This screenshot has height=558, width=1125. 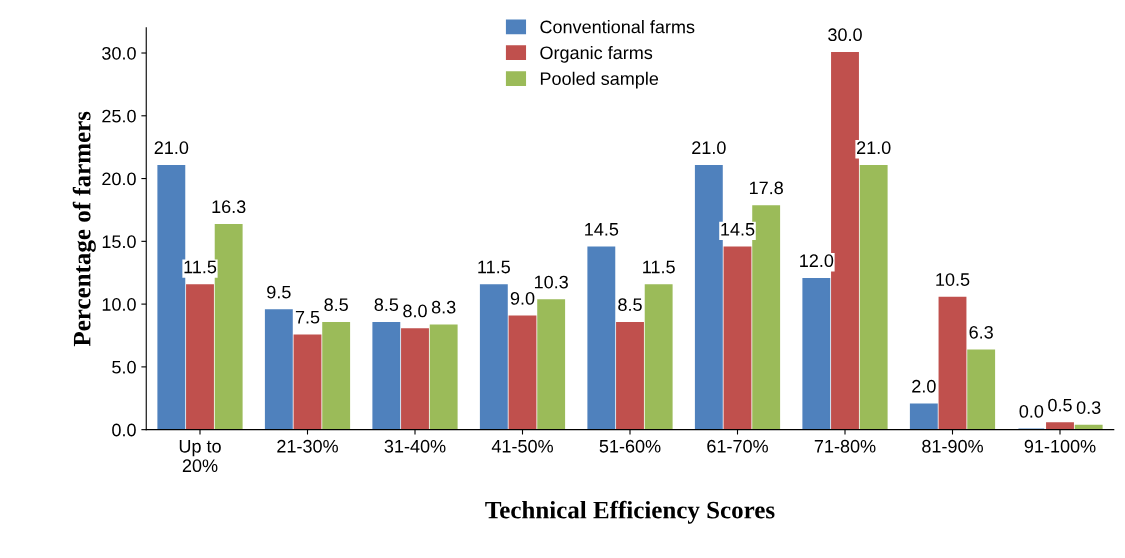 What do you see at coordinates (630, 446) in the screenshot?
I see `x-tick-label: 51-60%` at bounding box center [630, 446].